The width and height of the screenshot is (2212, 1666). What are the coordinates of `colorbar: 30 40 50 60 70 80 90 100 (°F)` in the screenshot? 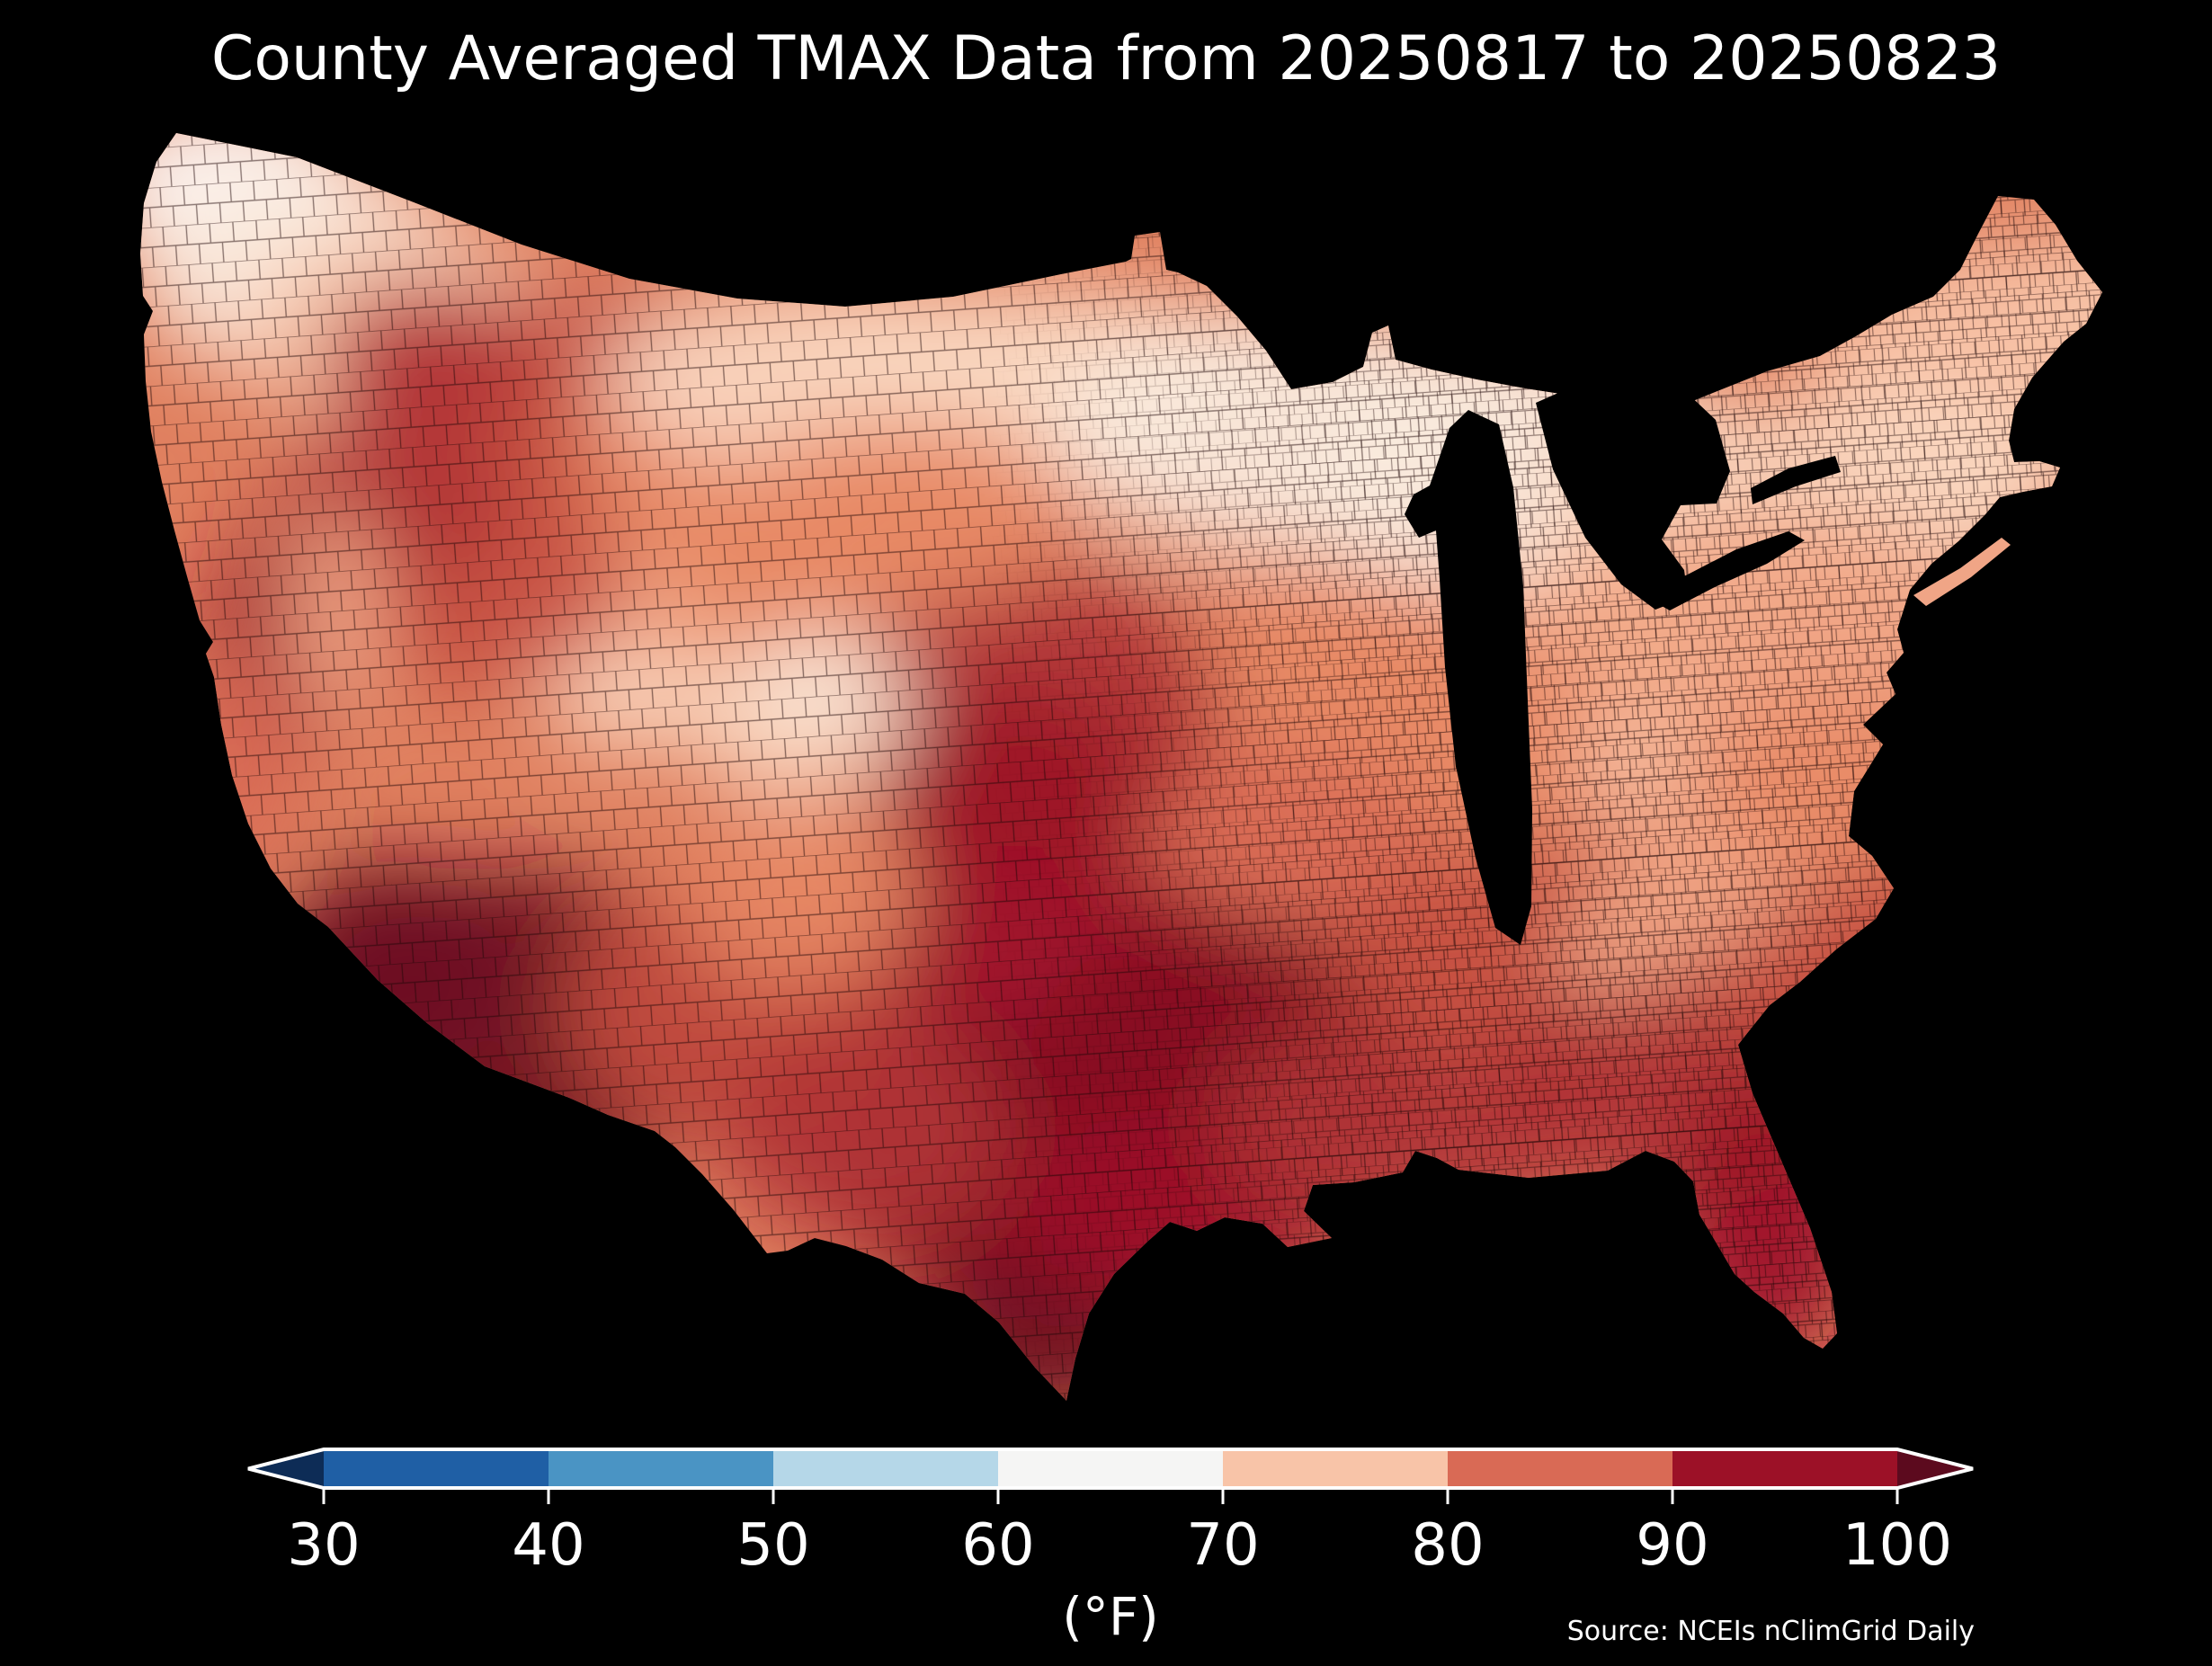 It's located at (1110, 1548).